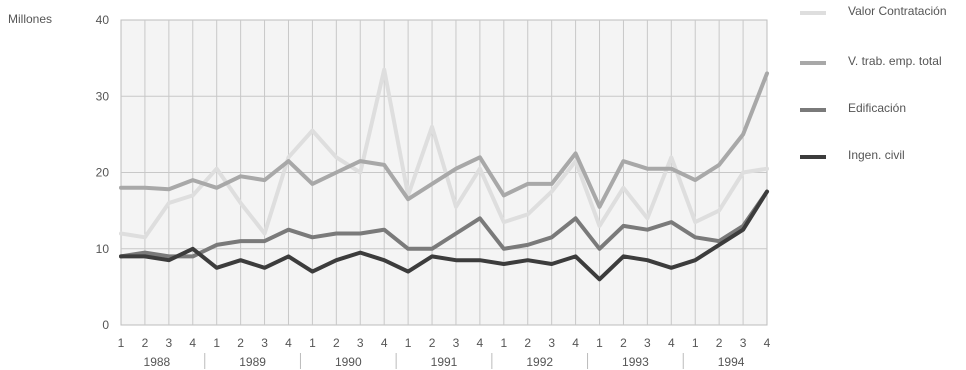 The height and width of the screenshot is (370, 966). What do you see at coordinates (30, 19) in the screenshot?
I see `y-axis-unit-label: Millones` at bounding box center [30, 19].